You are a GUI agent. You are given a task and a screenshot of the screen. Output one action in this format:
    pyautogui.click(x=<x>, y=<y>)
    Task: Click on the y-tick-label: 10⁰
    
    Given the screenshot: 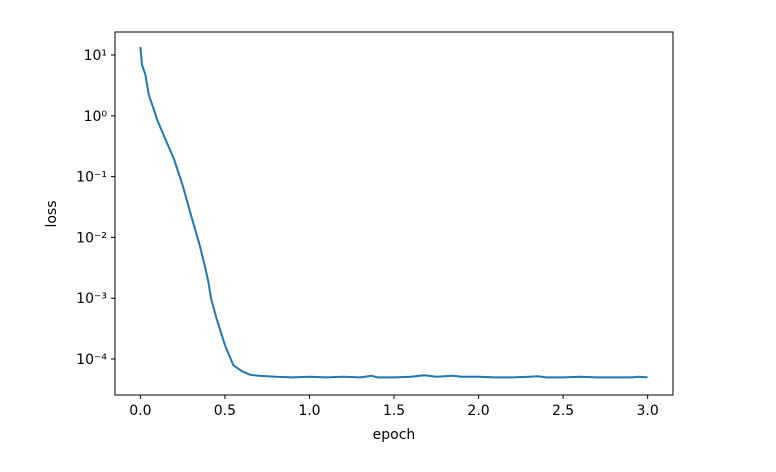 What is the action you would take?
    pyautogui.click(x=96, y=117)
    